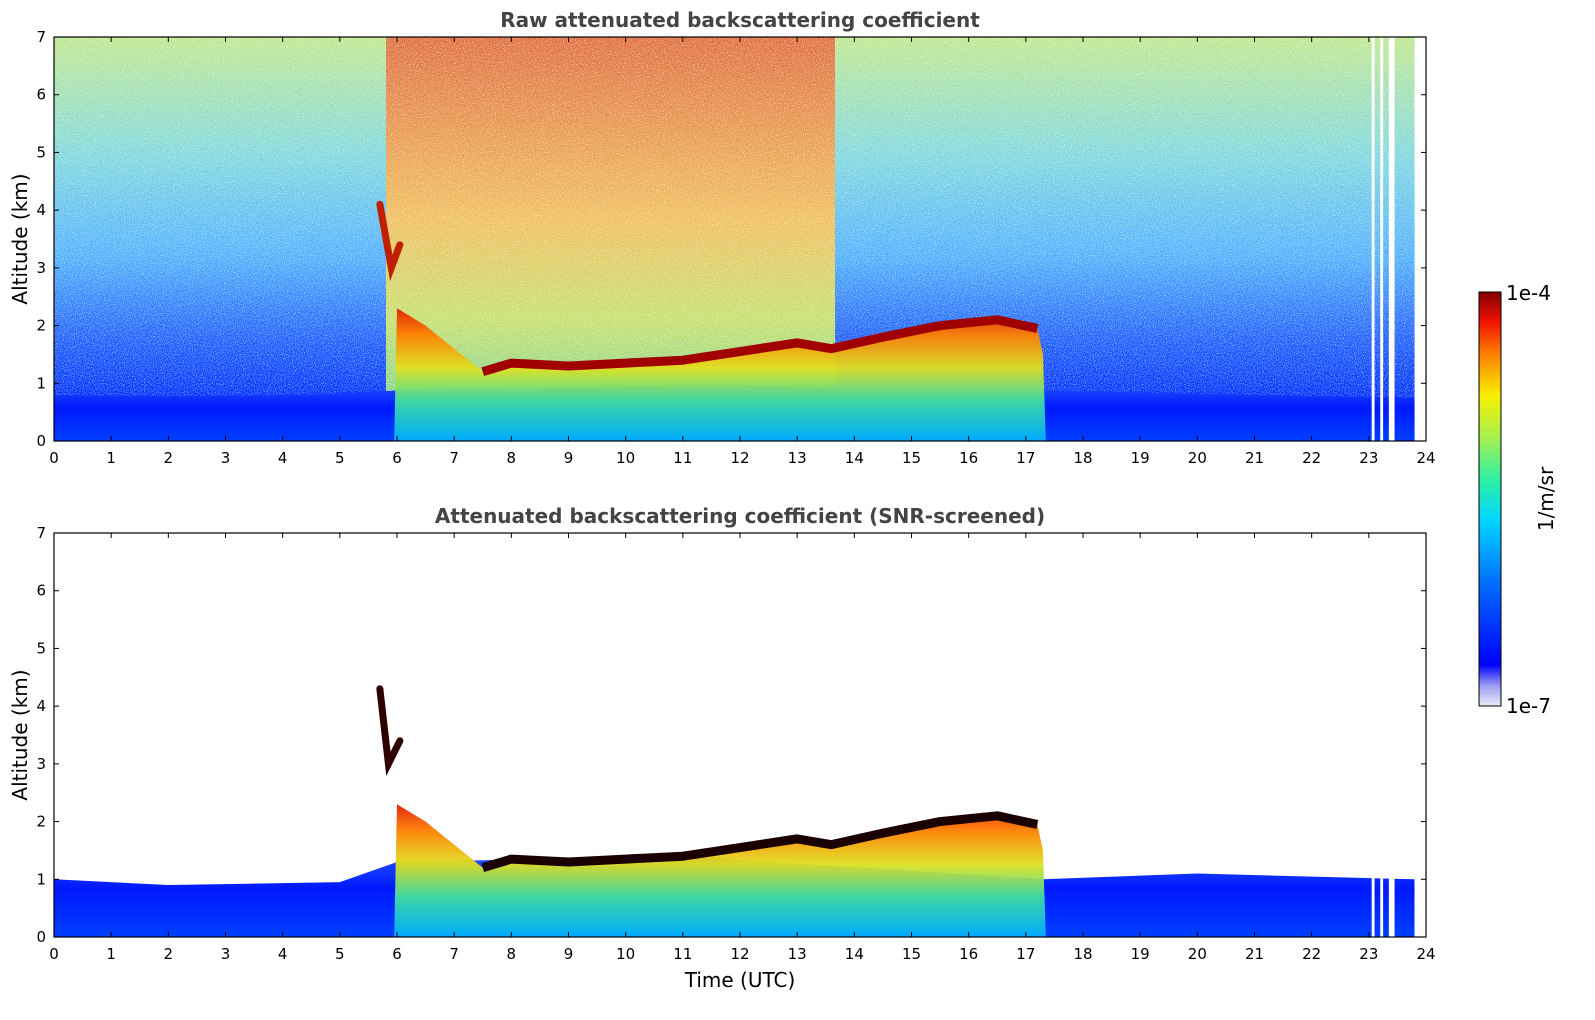 The width and height of the screenshot is (1595, 1020). I want to click on raw-cloud-layer, so click(760, 346).